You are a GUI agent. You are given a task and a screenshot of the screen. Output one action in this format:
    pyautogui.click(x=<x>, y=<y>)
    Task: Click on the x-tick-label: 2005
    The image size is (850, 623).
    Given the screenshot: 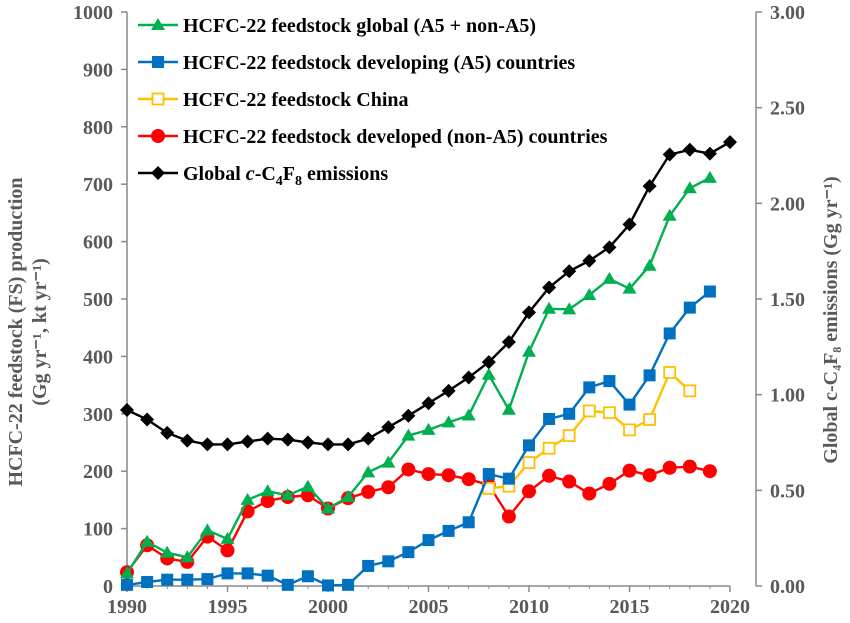 What is the action you would take?
    pyautogui.click(x=429, y=607)
    